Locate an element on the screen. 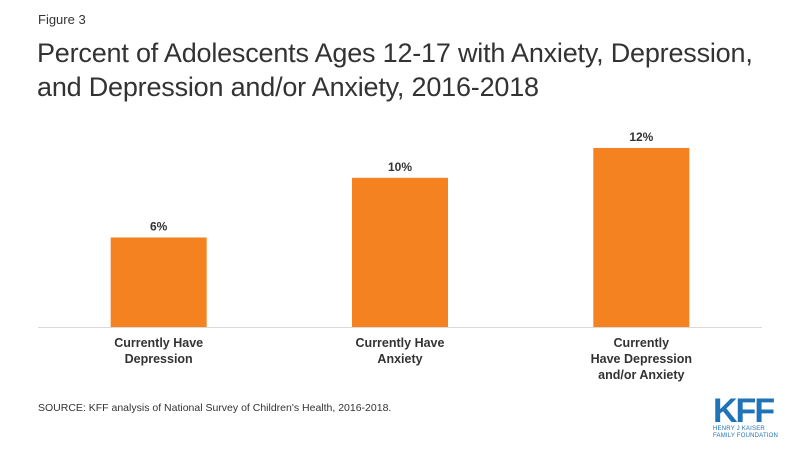 Image resolution: width=800 pixels, height=450 pixels. logo-subtitle-line-1: HENRY J KAISER is located at coordinates (739, 429).